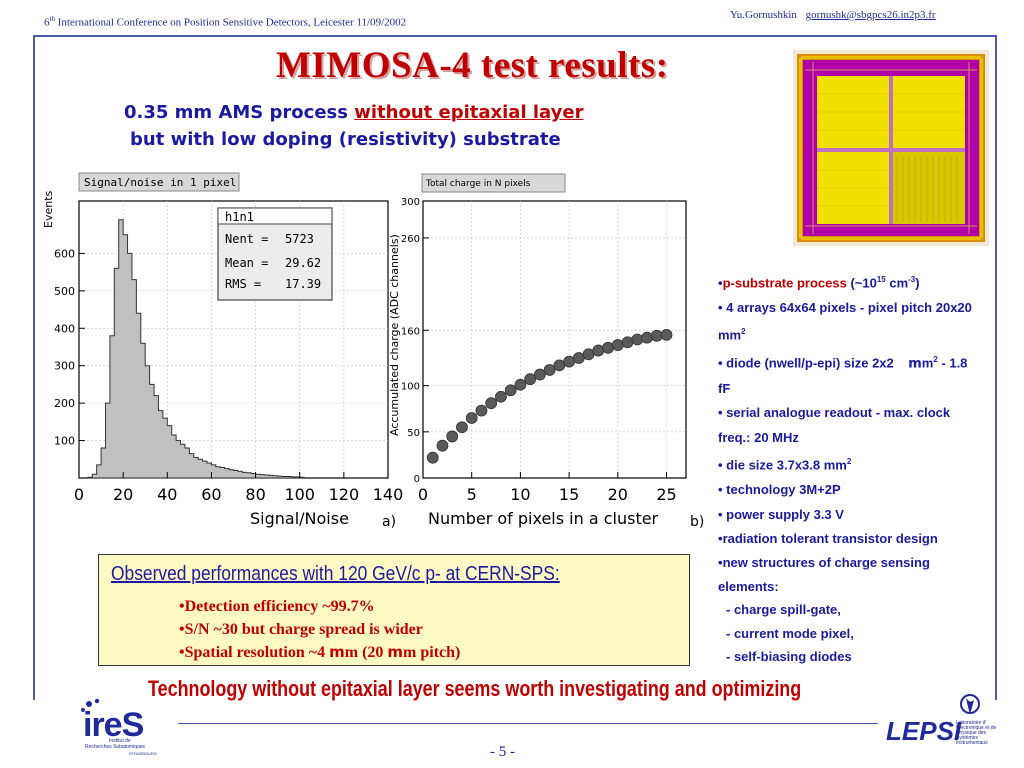  Describe the element at coordinates (239, 112) in the screenshot. I see `subtitle-process: 0.35 mm AMS process` at that location.